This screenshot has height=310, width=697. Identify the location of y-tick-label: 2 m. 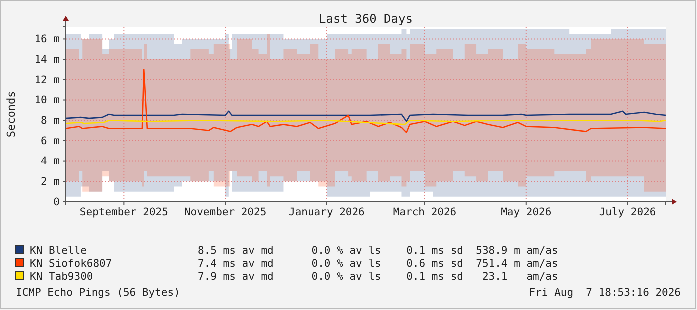
(50, 182).